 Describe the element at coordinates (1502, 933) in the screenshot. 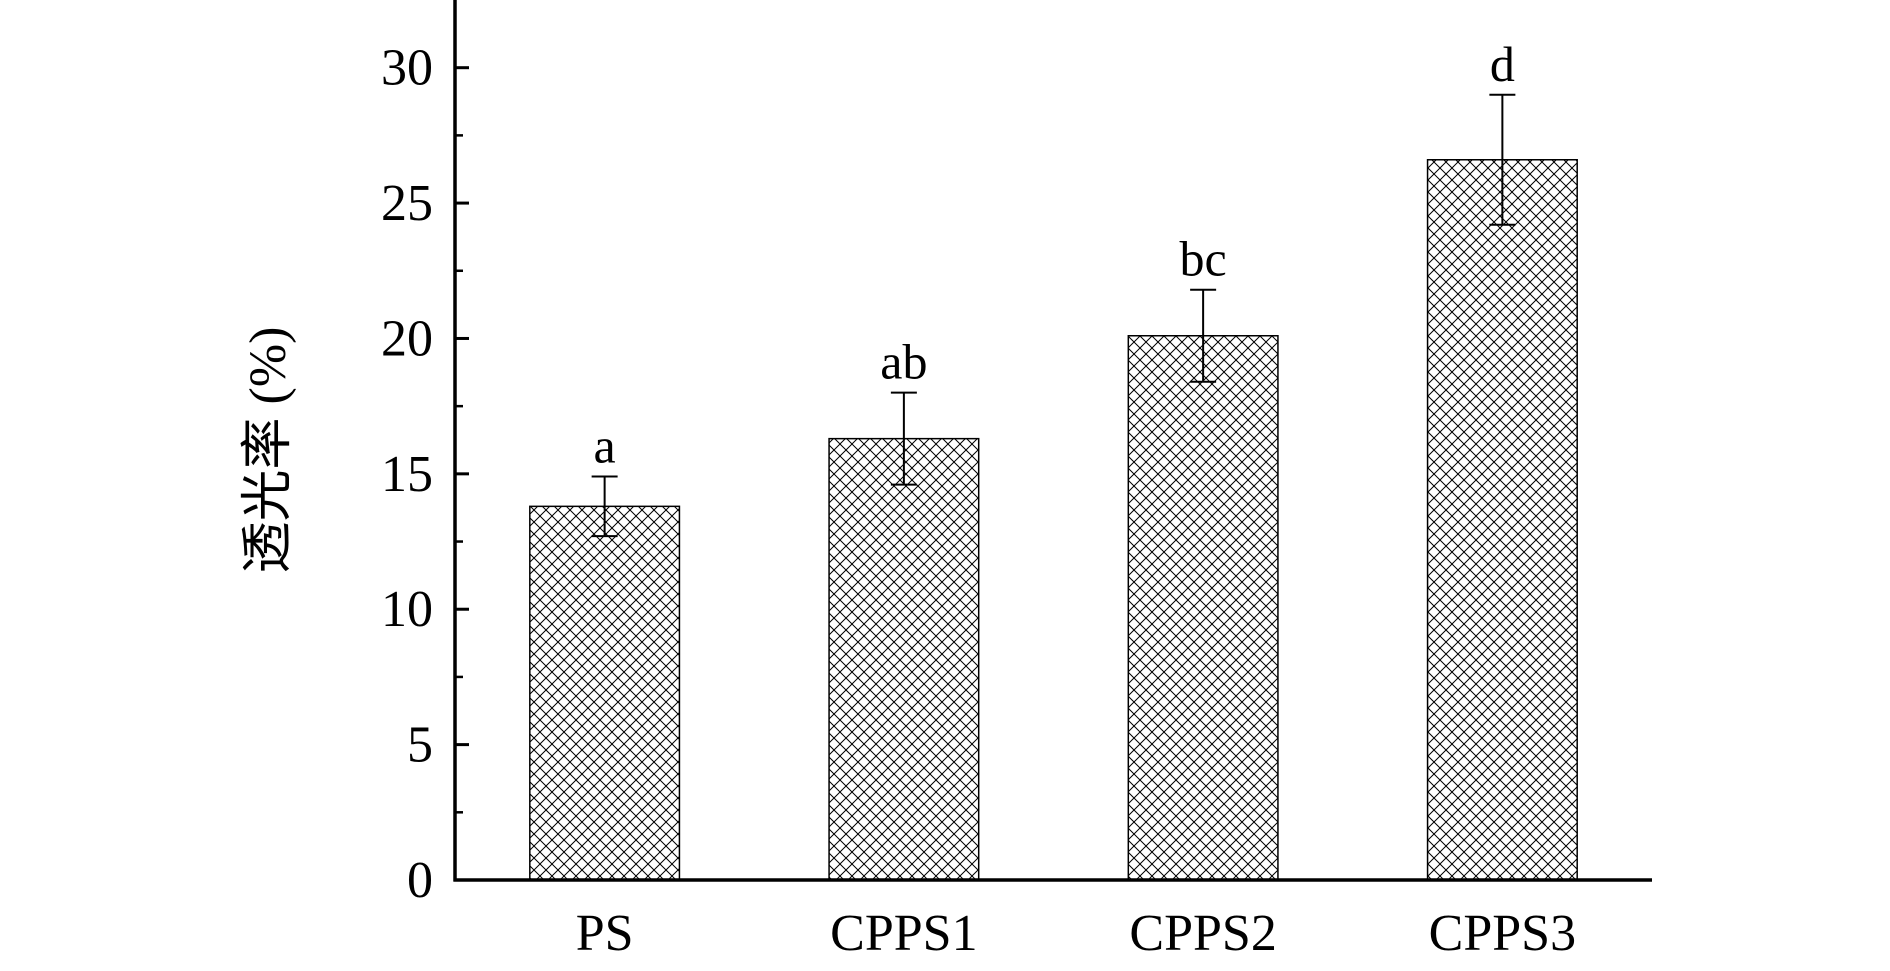

I see `x-tick-label-cpps3: CPPS3` at that location.